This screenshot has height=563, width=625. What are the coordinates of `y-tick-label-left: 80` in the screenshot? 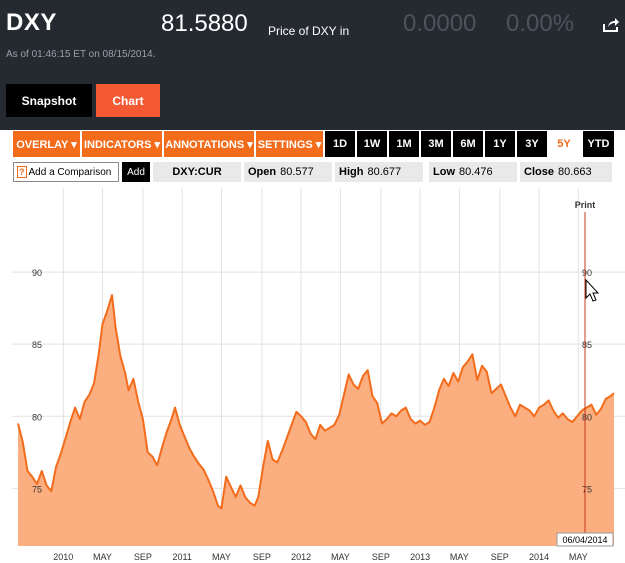 It's located at (37, 417).